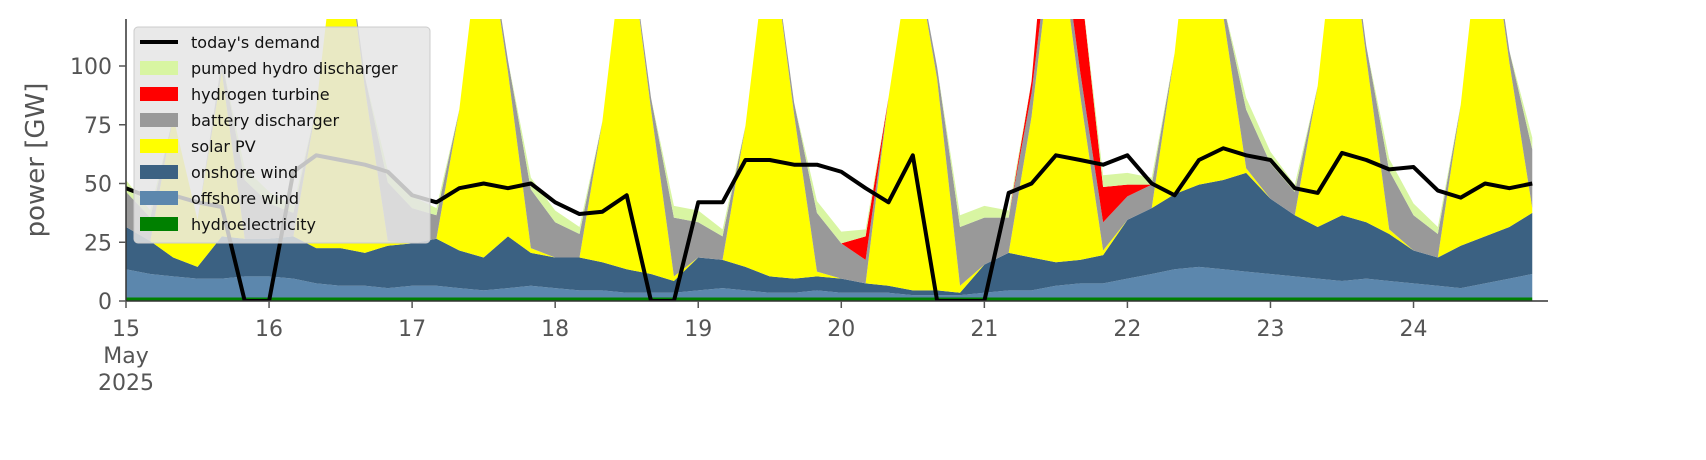 The width and height of the screenshot is (1706, 460). Describe the element at coordinates (105, 302) in the screenshot. I see `y-tick-label: 0` at that location.